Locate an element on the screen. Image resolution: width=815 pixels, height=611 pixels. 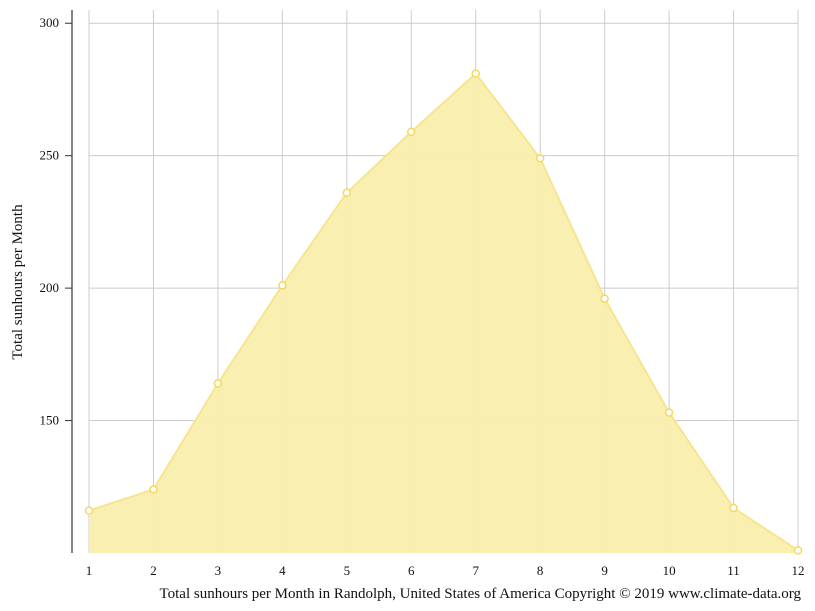
y-tick-label-250: 250 is located at coordinates (50, 155).